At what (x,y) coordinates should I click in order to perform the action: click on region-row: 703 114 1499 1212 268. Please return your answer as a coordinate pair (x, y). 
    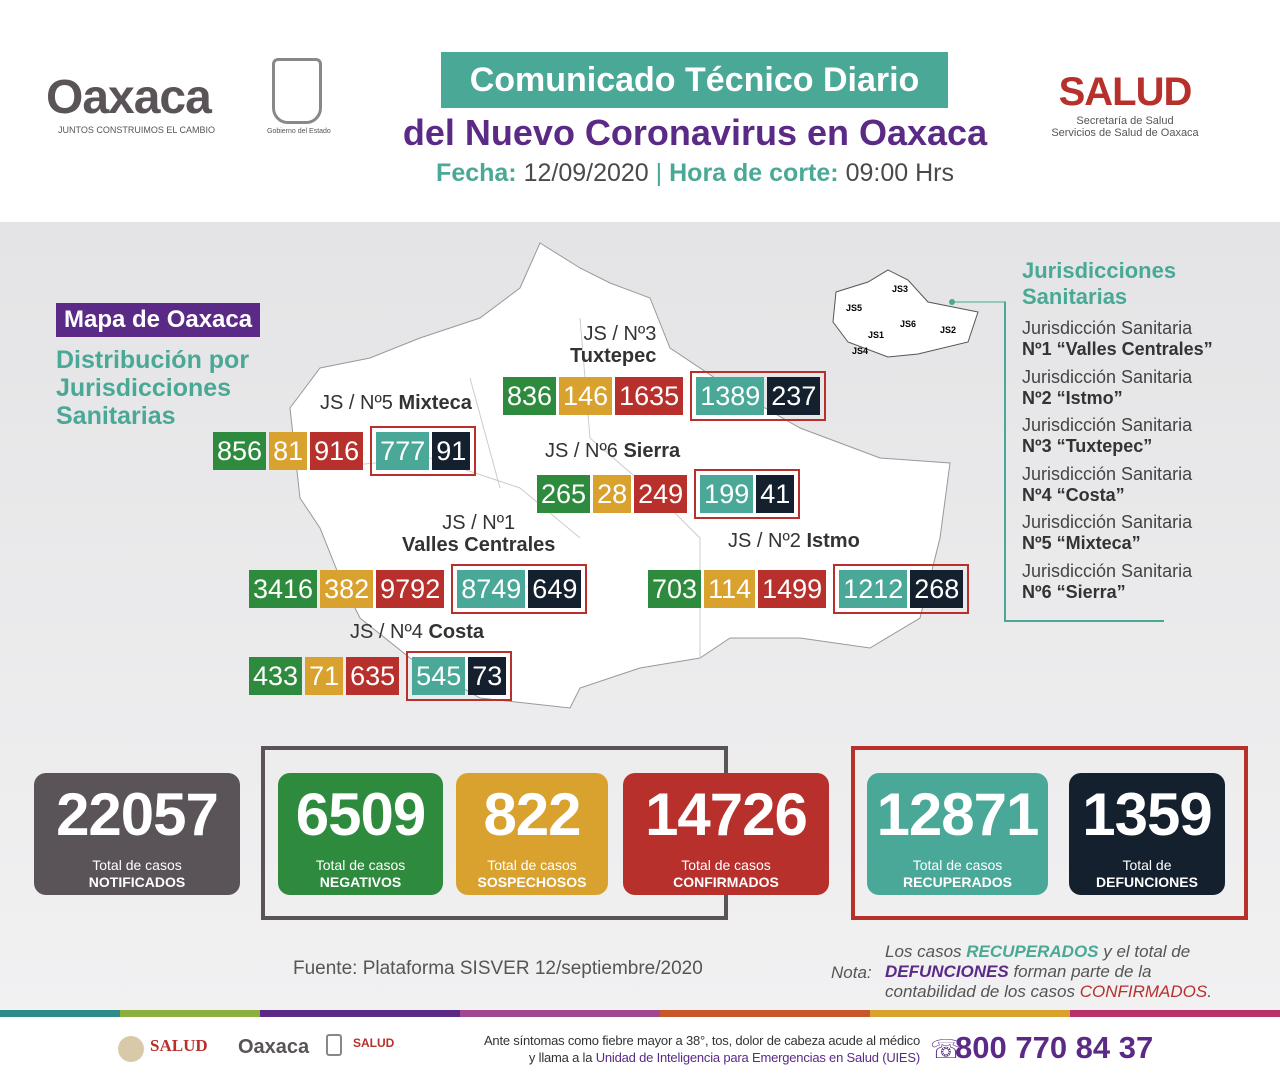
    Looking at the image, I should click on (809, 589).